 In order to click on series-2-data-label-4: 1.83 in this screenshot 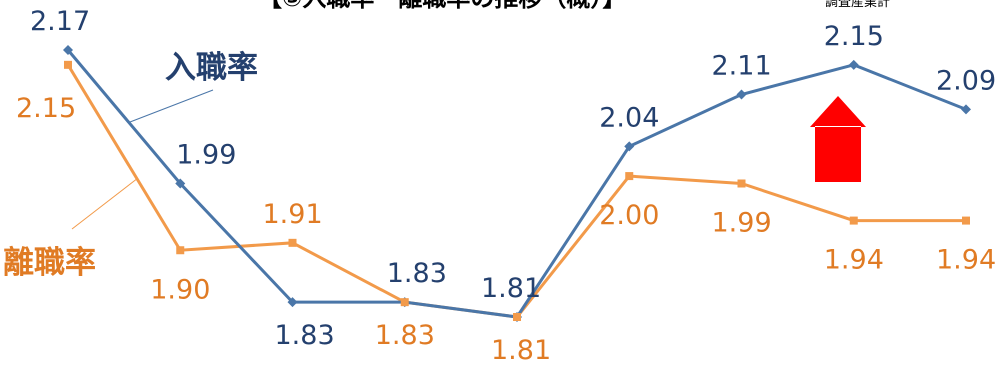, I will do `click(405, 335)`.